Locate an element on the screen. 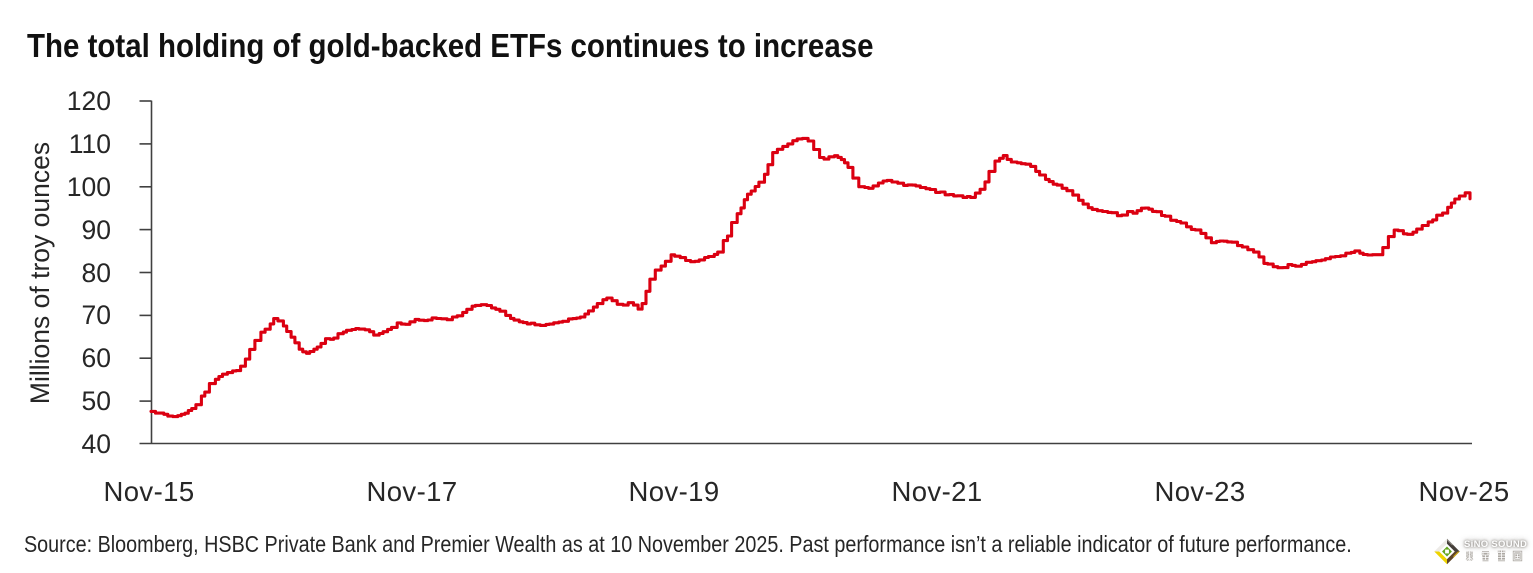 This screenshot has width=1533, height=573. svg-text: 120 is located at coordinates (89, 101).